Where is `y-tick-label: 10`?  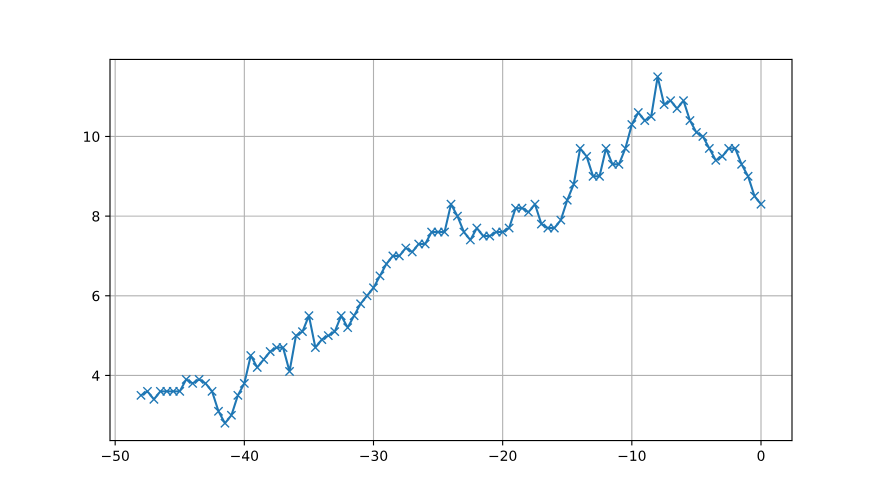
y-tick-label: 10 is located at coordinates (92, 136).